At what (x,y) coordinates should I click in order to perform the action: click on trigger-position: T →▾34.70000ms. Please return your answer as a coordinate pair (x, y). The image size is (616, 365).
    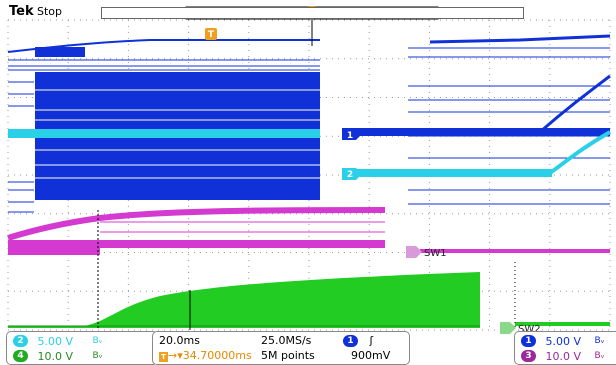
    Looking at the image, I should click on (205, 355).